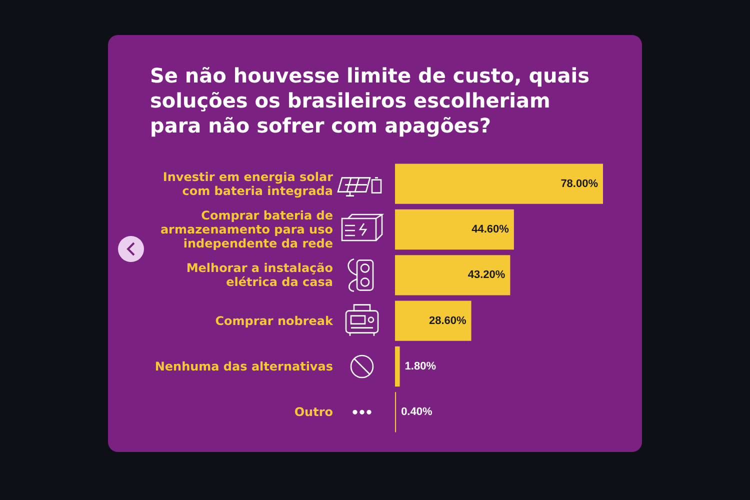 Image resolution: width=750 pixels, height=500 pixels. What do you see at coordinates (246, 229) in the screenshot?
I see `y-tick-label: Comprar bateria de armazenamento para uso independente da rede` at bounding box center [246, 229].